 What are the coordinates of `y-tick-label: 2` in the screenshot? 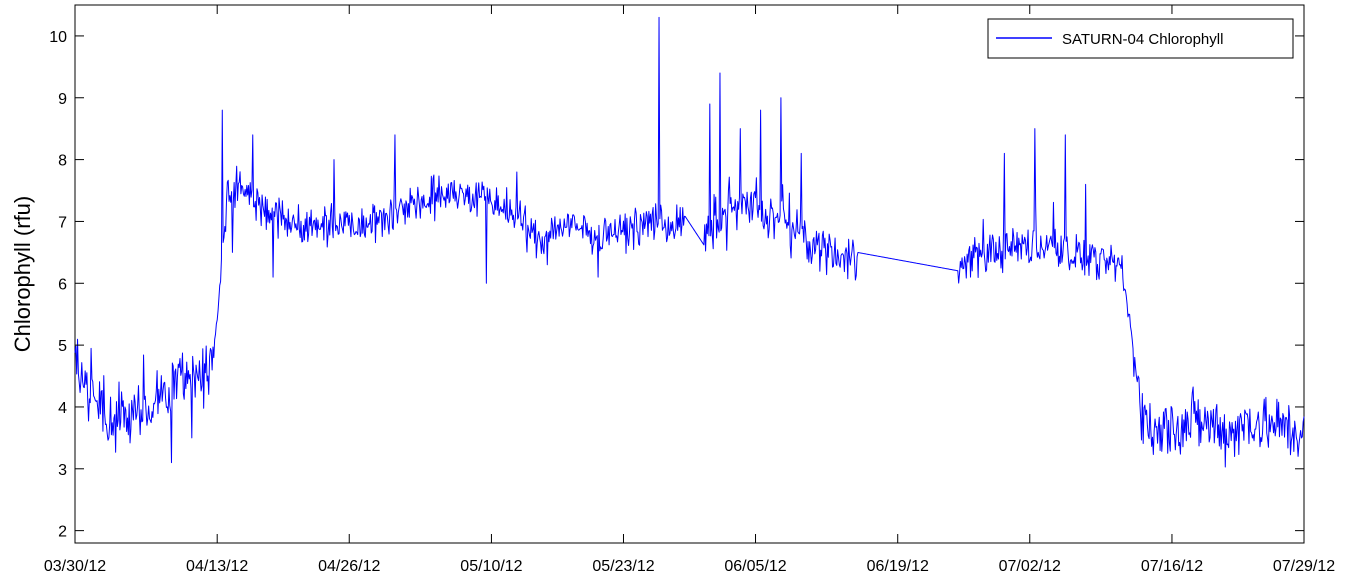 It's located at (62, 532).